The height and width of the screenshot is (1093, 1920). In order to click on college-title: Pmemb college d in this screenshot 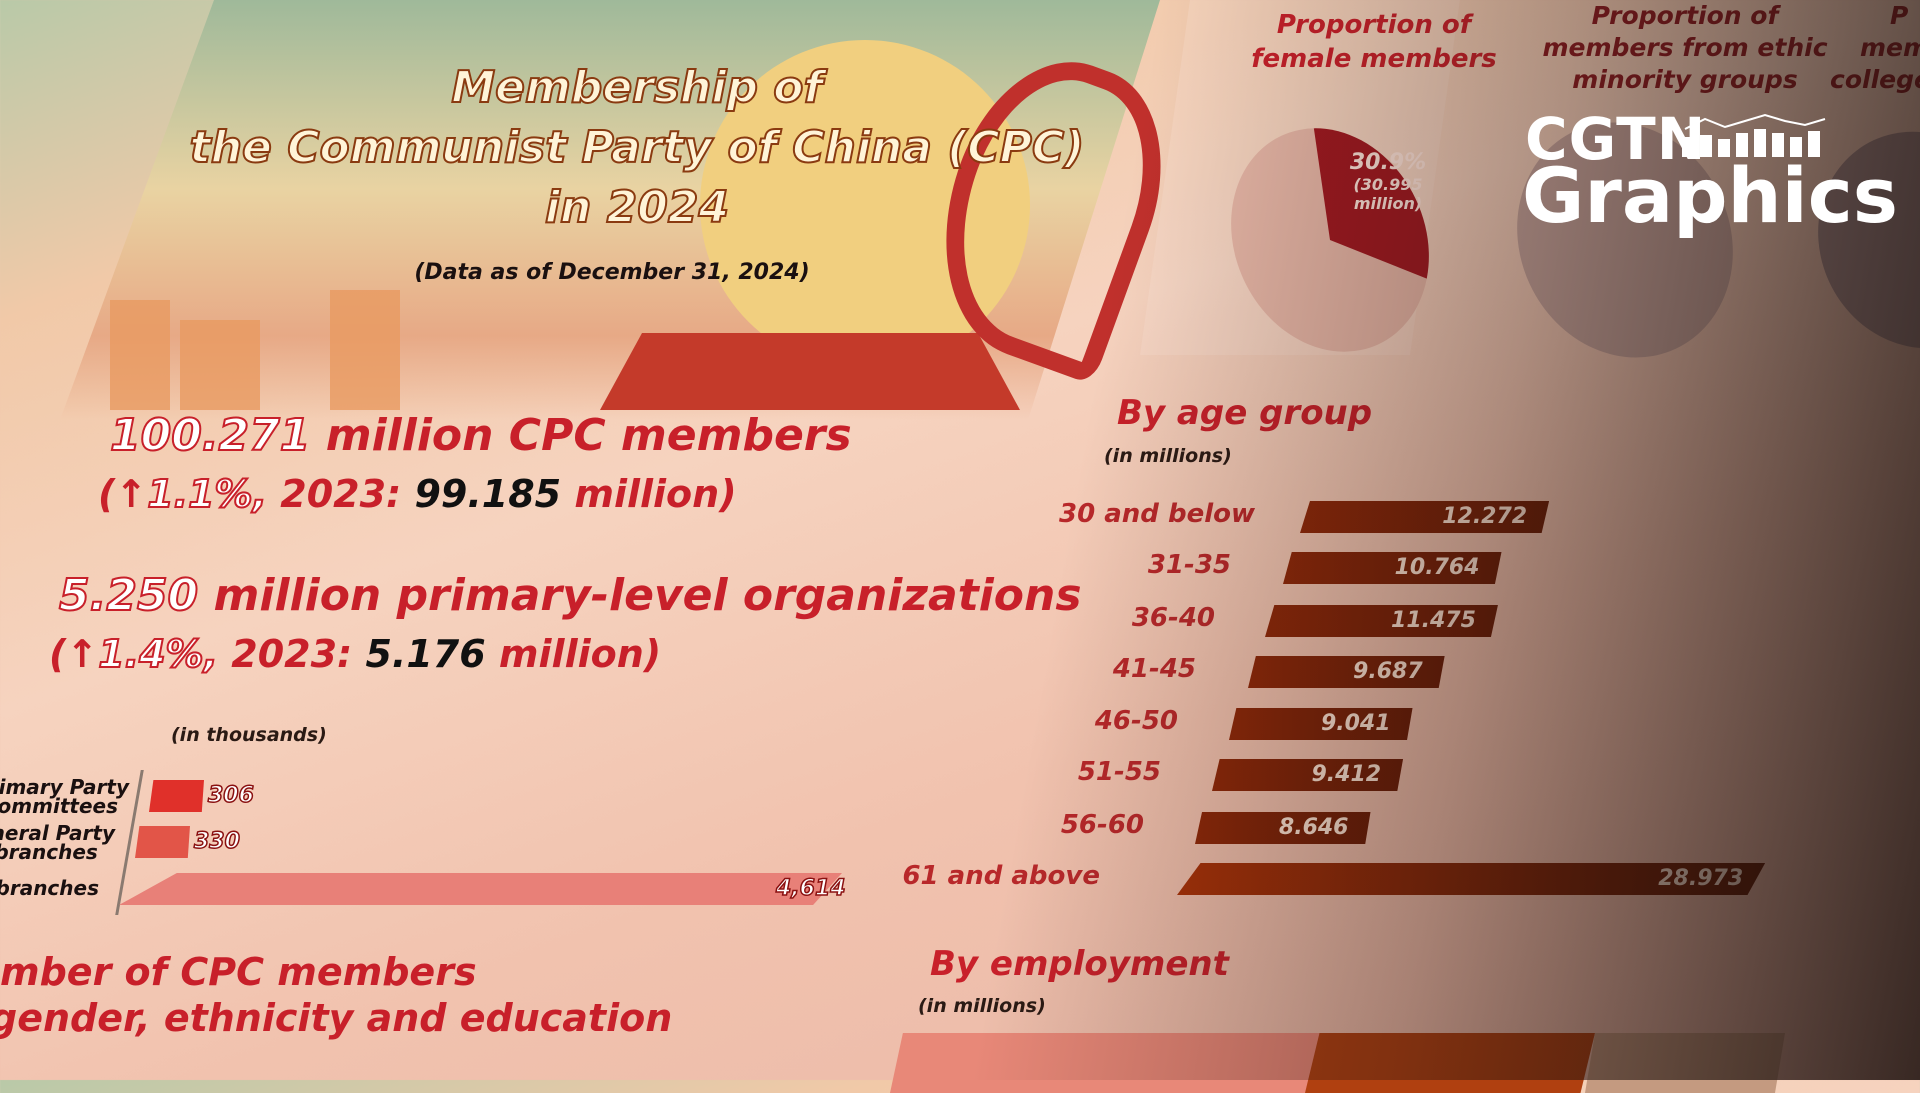, I will do `click(1875, 48)`.